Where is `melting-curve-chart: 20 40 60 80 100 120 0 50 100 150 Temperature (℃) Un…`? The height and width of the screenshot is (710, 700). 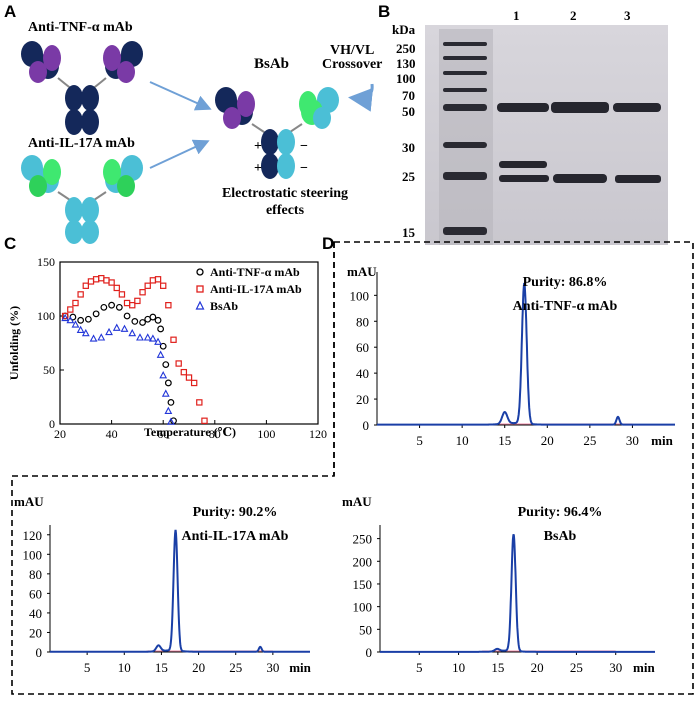
melting-curve-chart: 20 40 60 80 100 120 0 50 100 150 Temperature (℃) Un… is located at coordinates (167, 347).